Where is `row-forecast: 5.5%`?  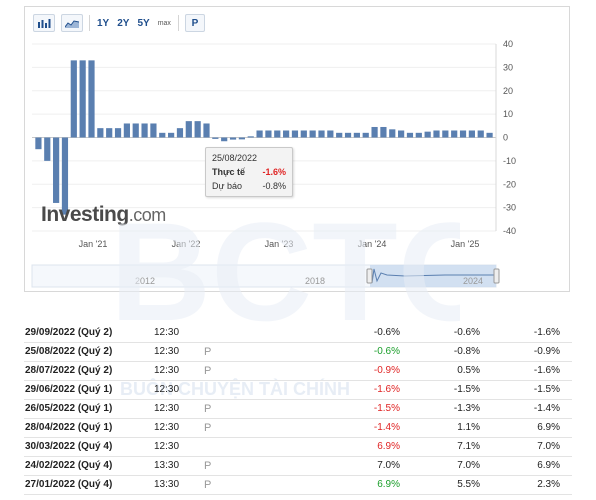
row-forecast: 5.5% is located at coordinates (446, 485).